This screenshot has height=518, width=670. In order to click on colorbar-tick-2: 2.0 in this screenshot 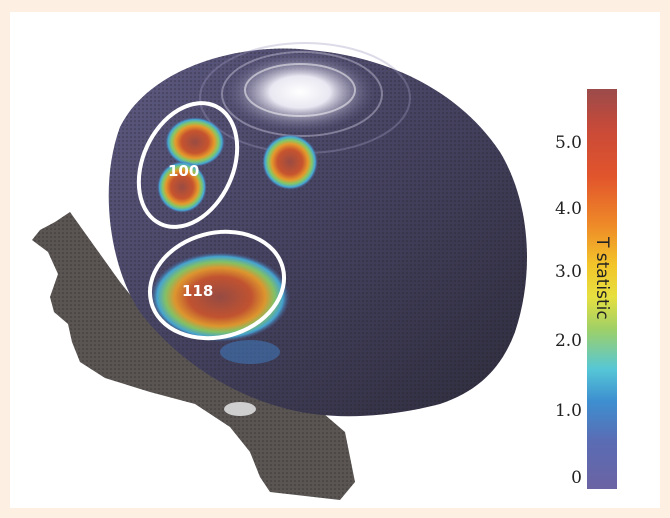, I will do `click(568, 341)`.